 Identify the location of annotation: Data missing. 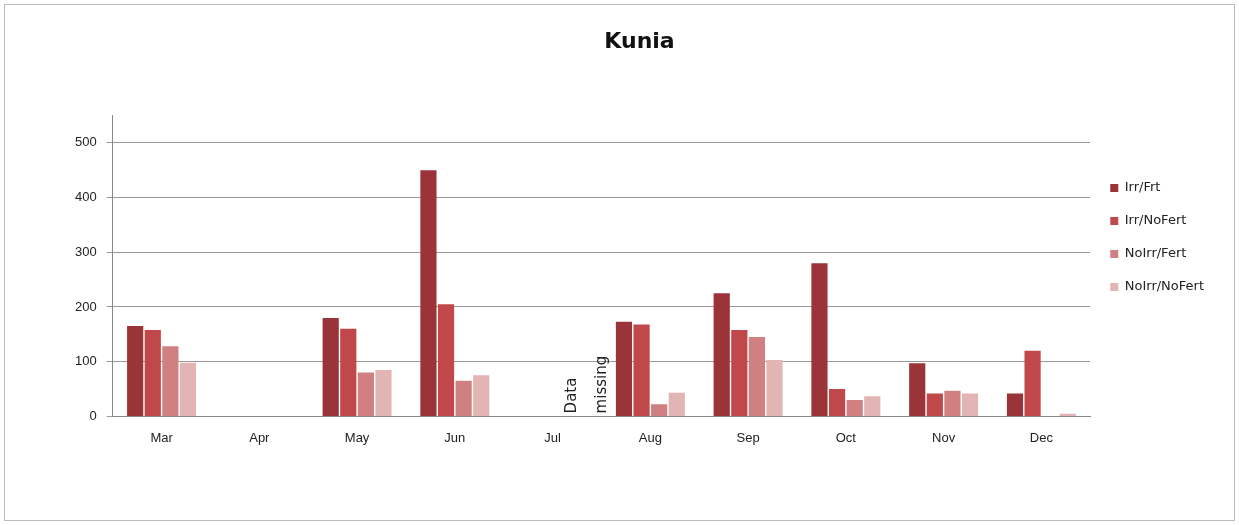
(586, 384).